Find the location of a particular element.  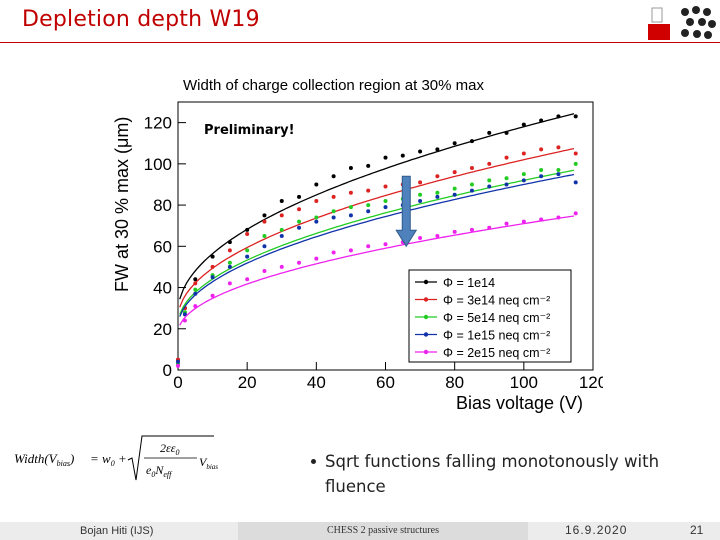

y-axis-label: FW at 30 % max (μm) is located at coordinates (122, 204).